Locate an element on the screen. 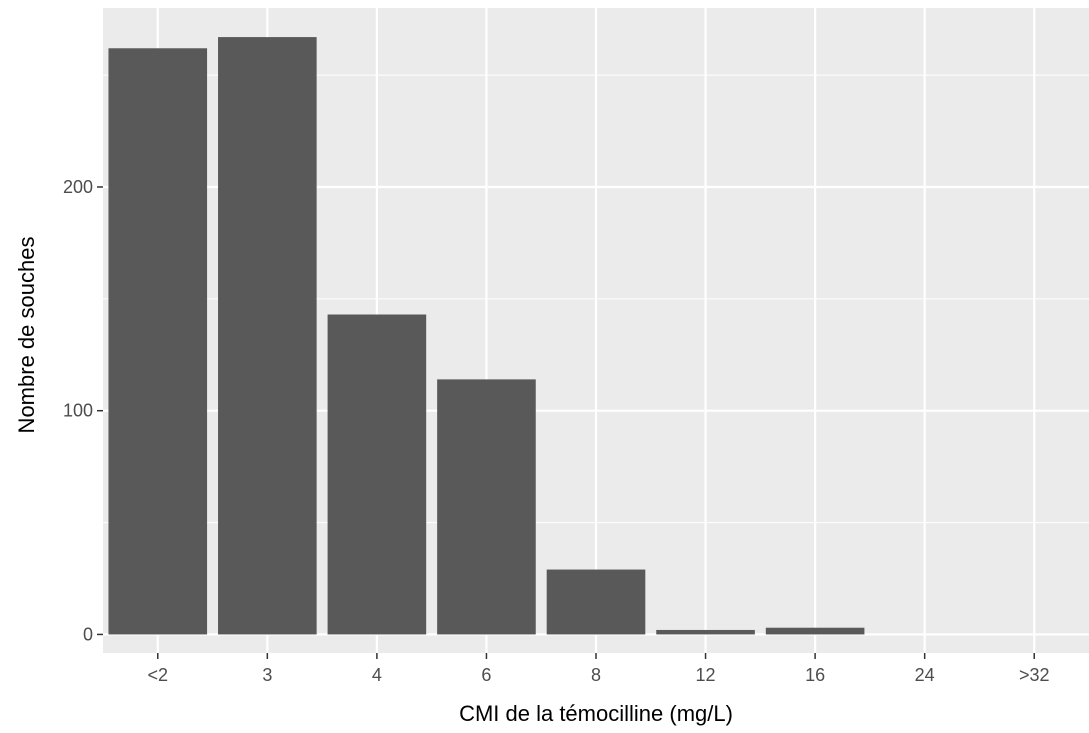  x-axis-title: CMI de la témocilline (mg/L) is located at coordinates (596, 713).